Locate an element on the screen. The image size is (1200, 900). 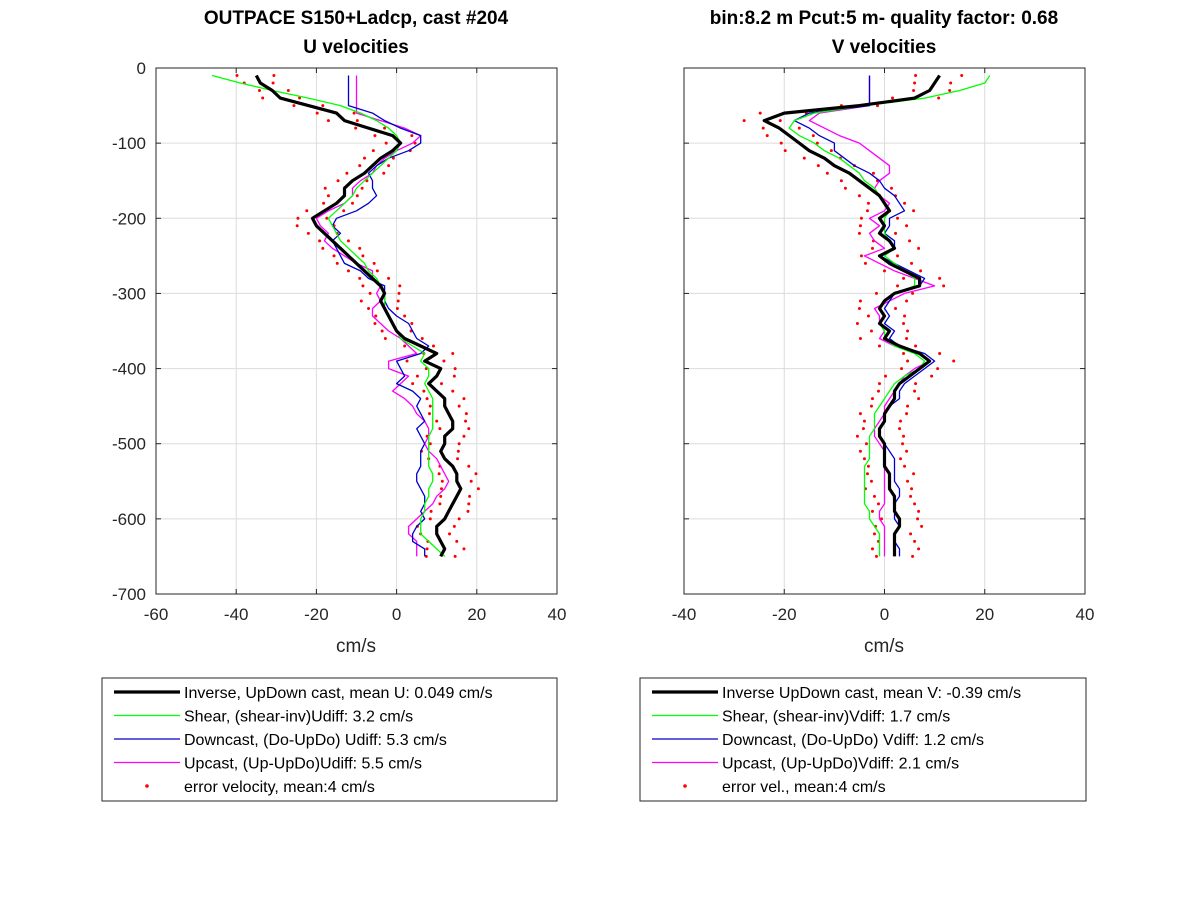
u-legend-item-down: Downcast, (Do-UpDo) Udiff: 5.3 cm/s is located at coordinates (280, 740).